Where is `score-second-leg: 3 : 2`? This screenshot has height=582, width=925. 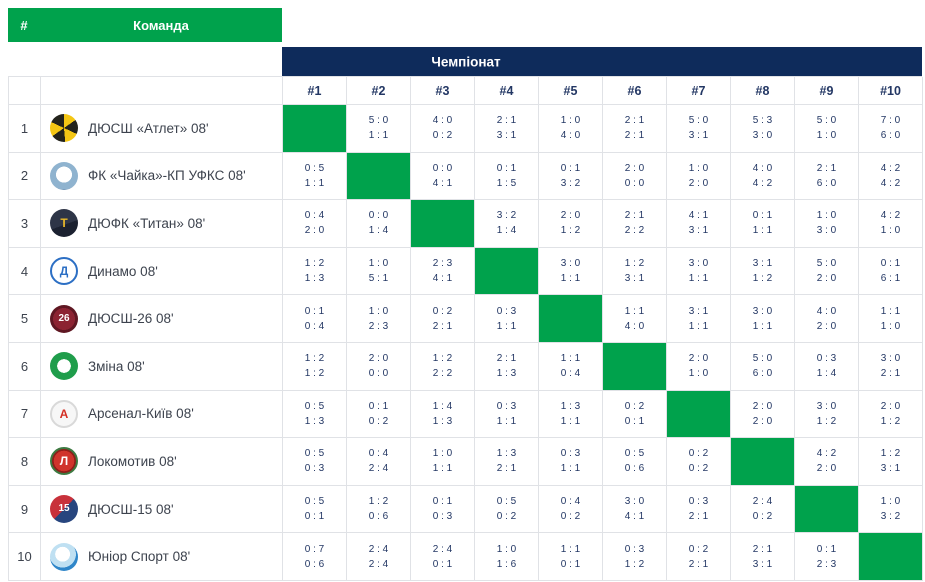
score-second-leg: 3 : 2 is located at coordinates (570, 183).